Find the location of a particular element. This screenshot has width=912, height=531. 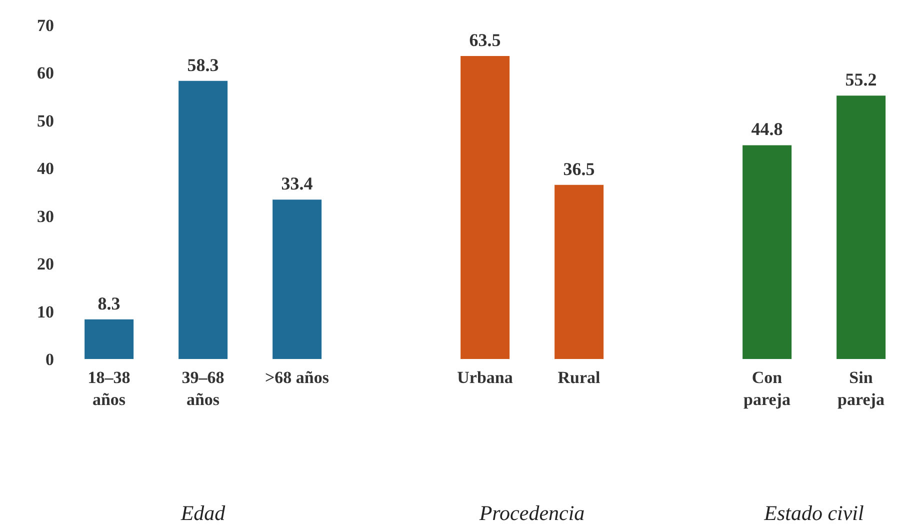

x-tick-label: >68 años is located at coordinates (297, 377).